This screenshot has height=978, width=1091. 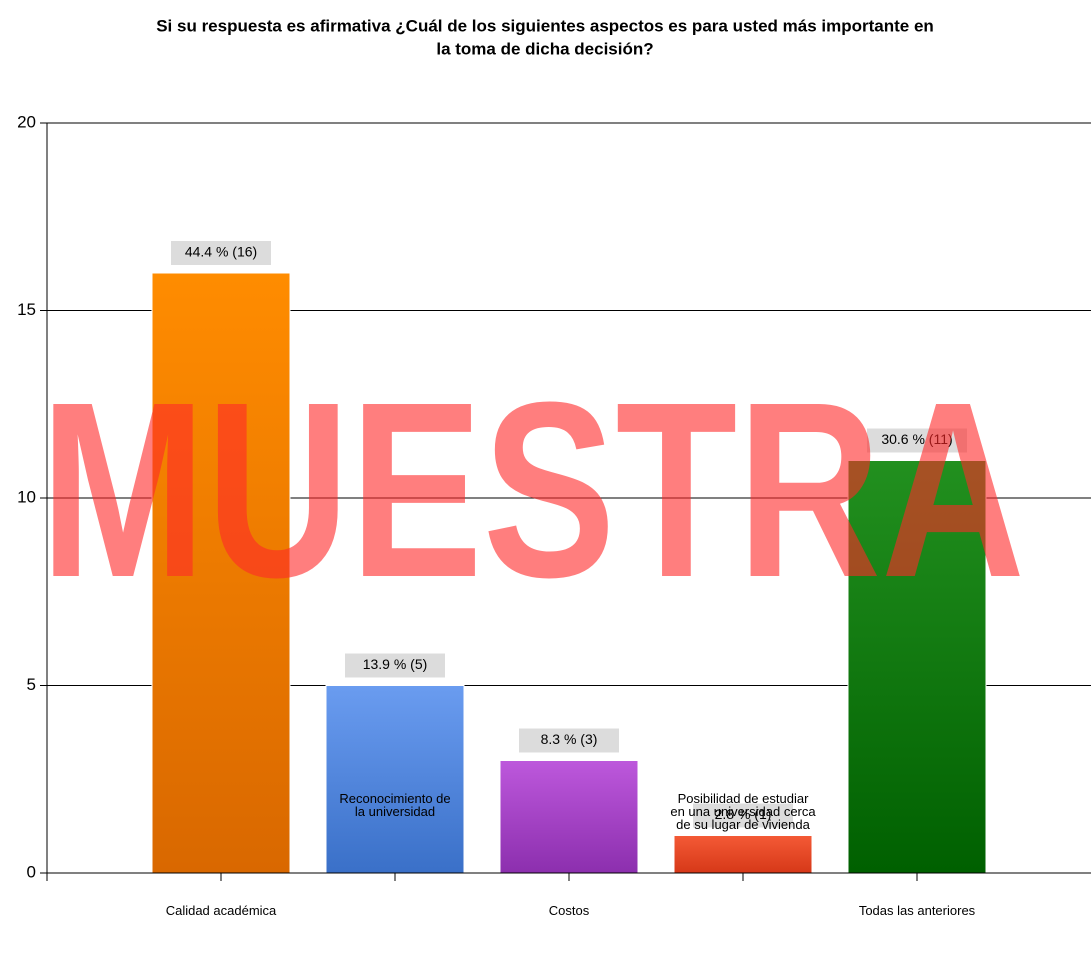 I want to click on x-tick-label: Reconocimiento de la universidad, so click(x=394, y=805).